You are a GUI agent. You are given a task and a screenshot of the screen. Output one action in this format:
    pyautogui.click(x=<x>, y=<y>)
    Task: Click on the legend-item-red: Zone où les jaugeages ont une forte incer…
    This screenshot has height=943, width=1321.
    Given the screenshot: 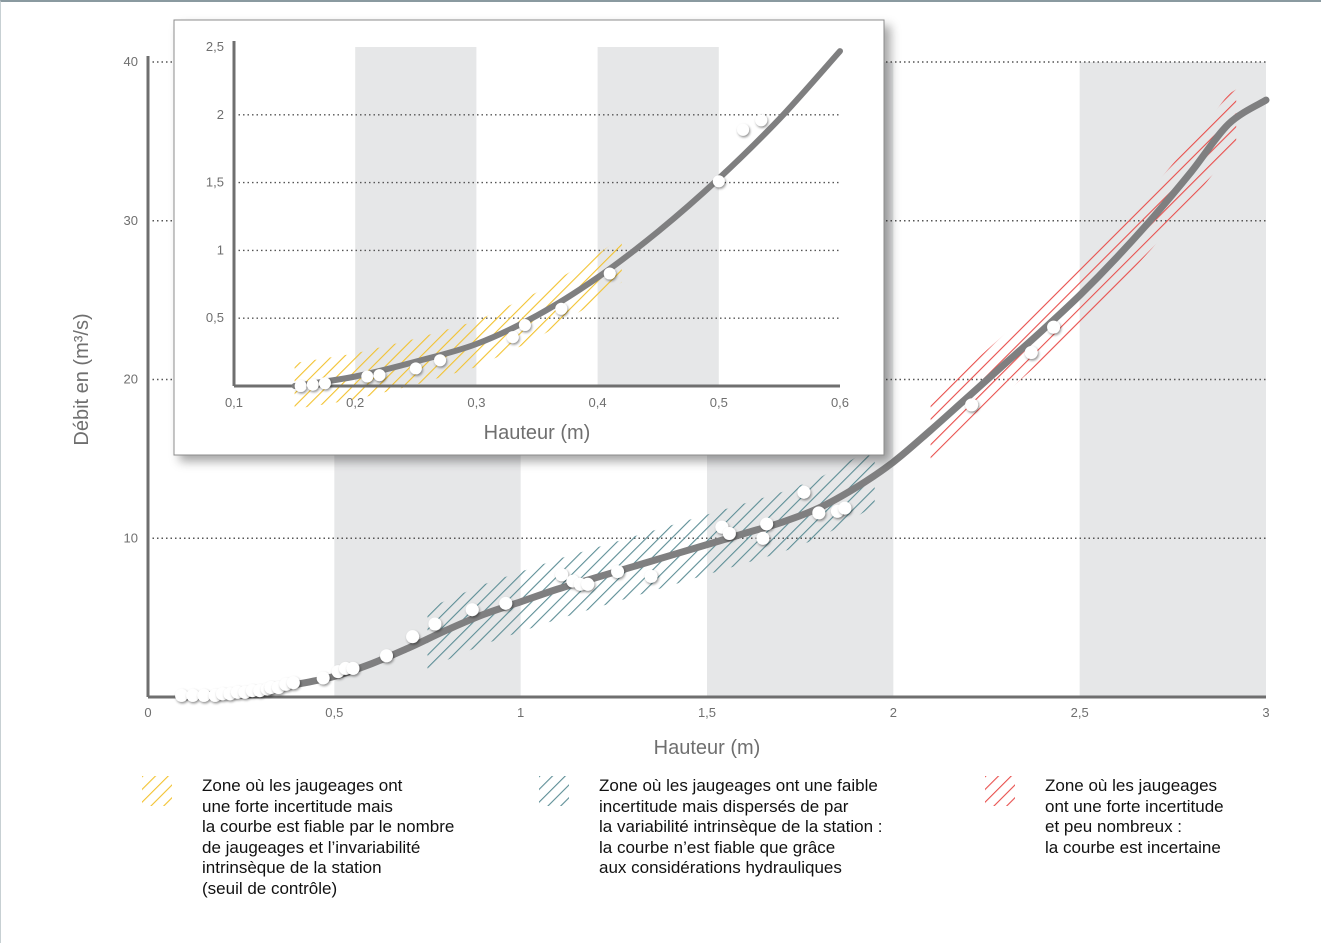 What is the action you would take?
    pyautogui.click(x=1104, y=817)
    